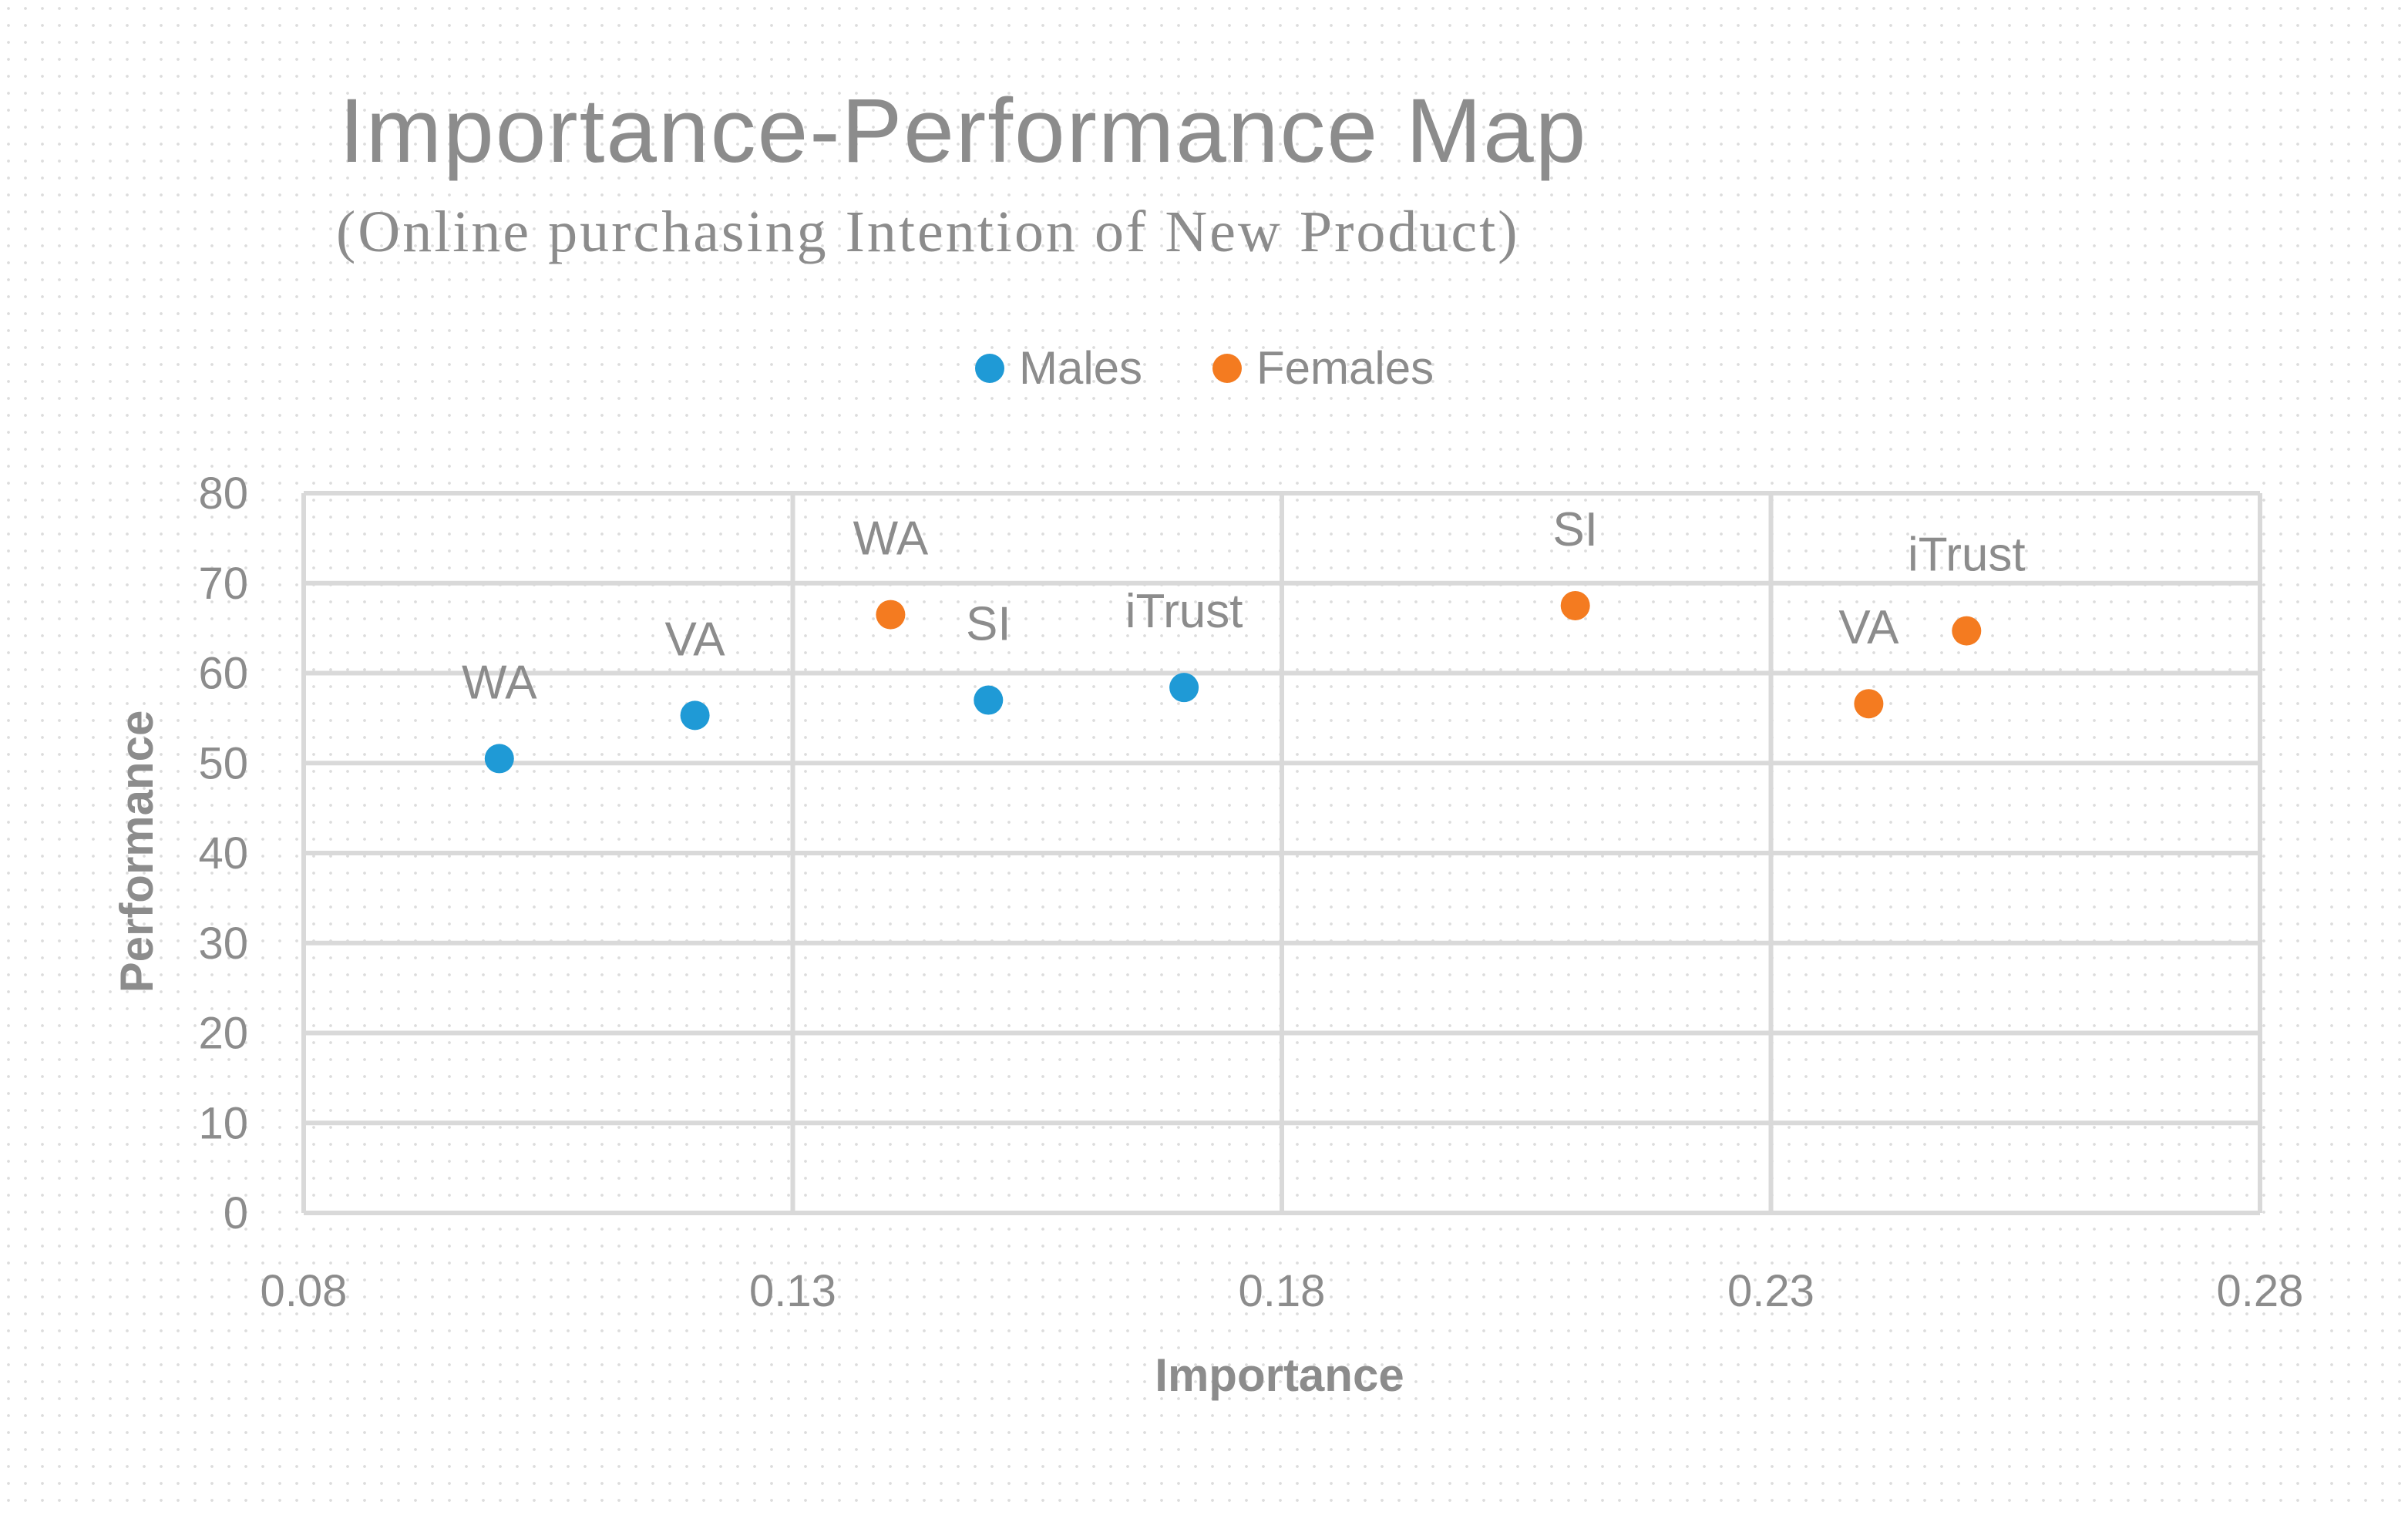 This screenshot has height=1515, width=2408. What do you see at coordinates (223, 1123) in the screenshot?
I see `y-tick-label: 10` at bounding box center [223, 1123].